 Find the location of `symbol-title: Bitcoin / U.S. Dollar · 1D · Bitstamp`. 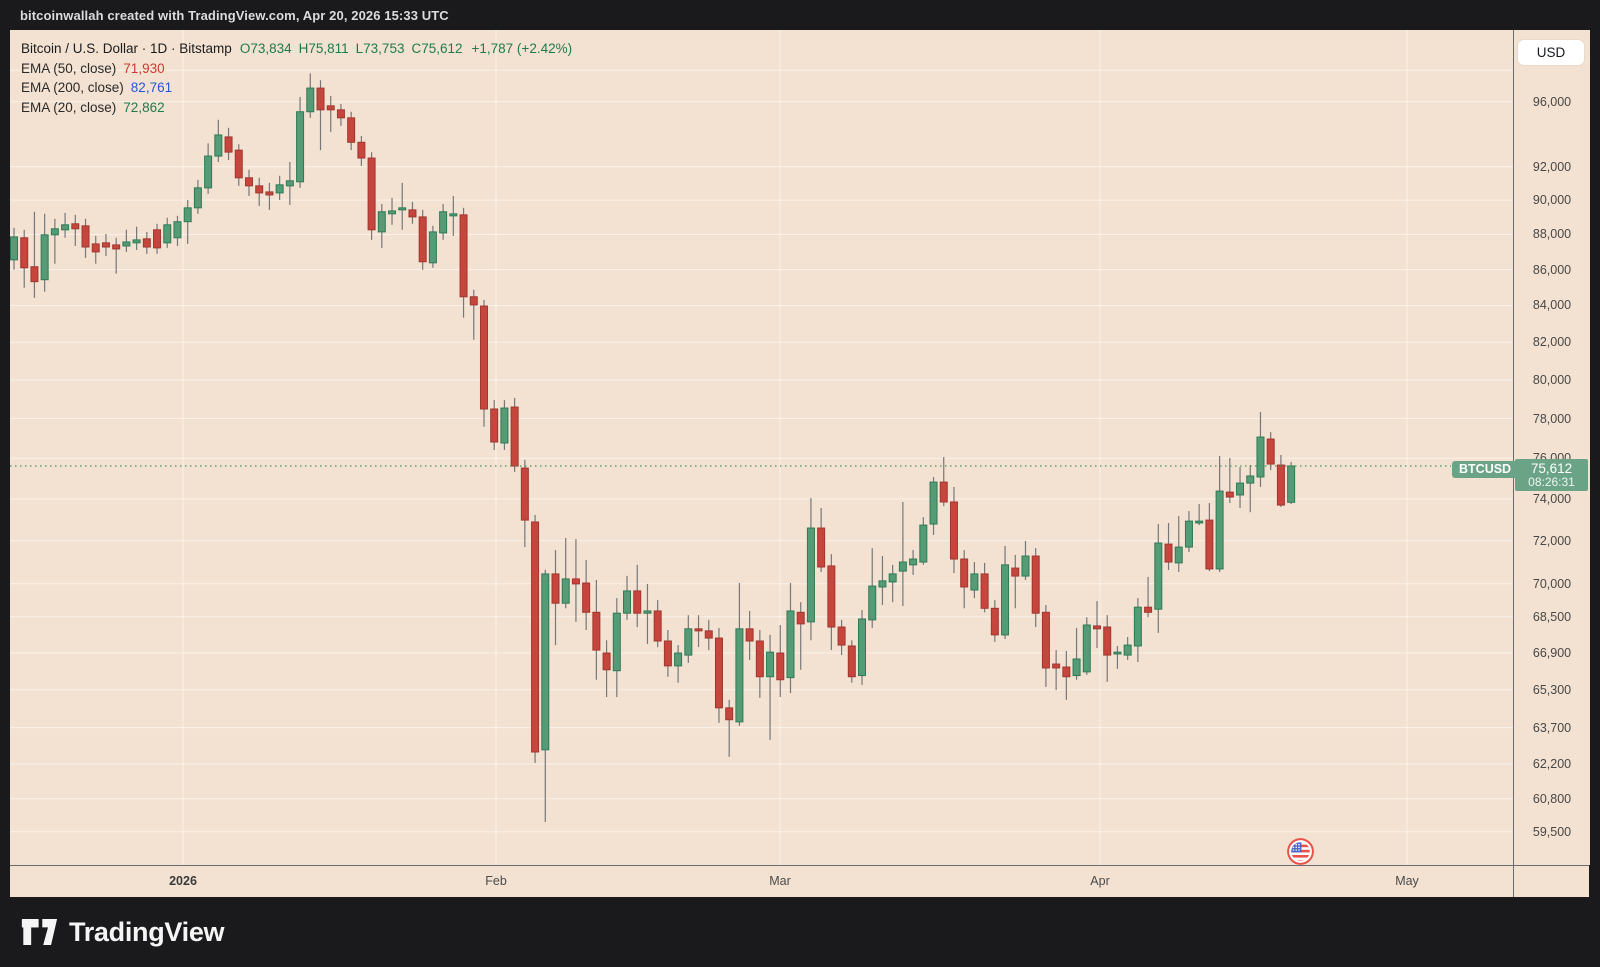

symbol-title: Bitcoin / U.S. Dollar · 1D · Bitstamp is located at coordinates (126, 48).